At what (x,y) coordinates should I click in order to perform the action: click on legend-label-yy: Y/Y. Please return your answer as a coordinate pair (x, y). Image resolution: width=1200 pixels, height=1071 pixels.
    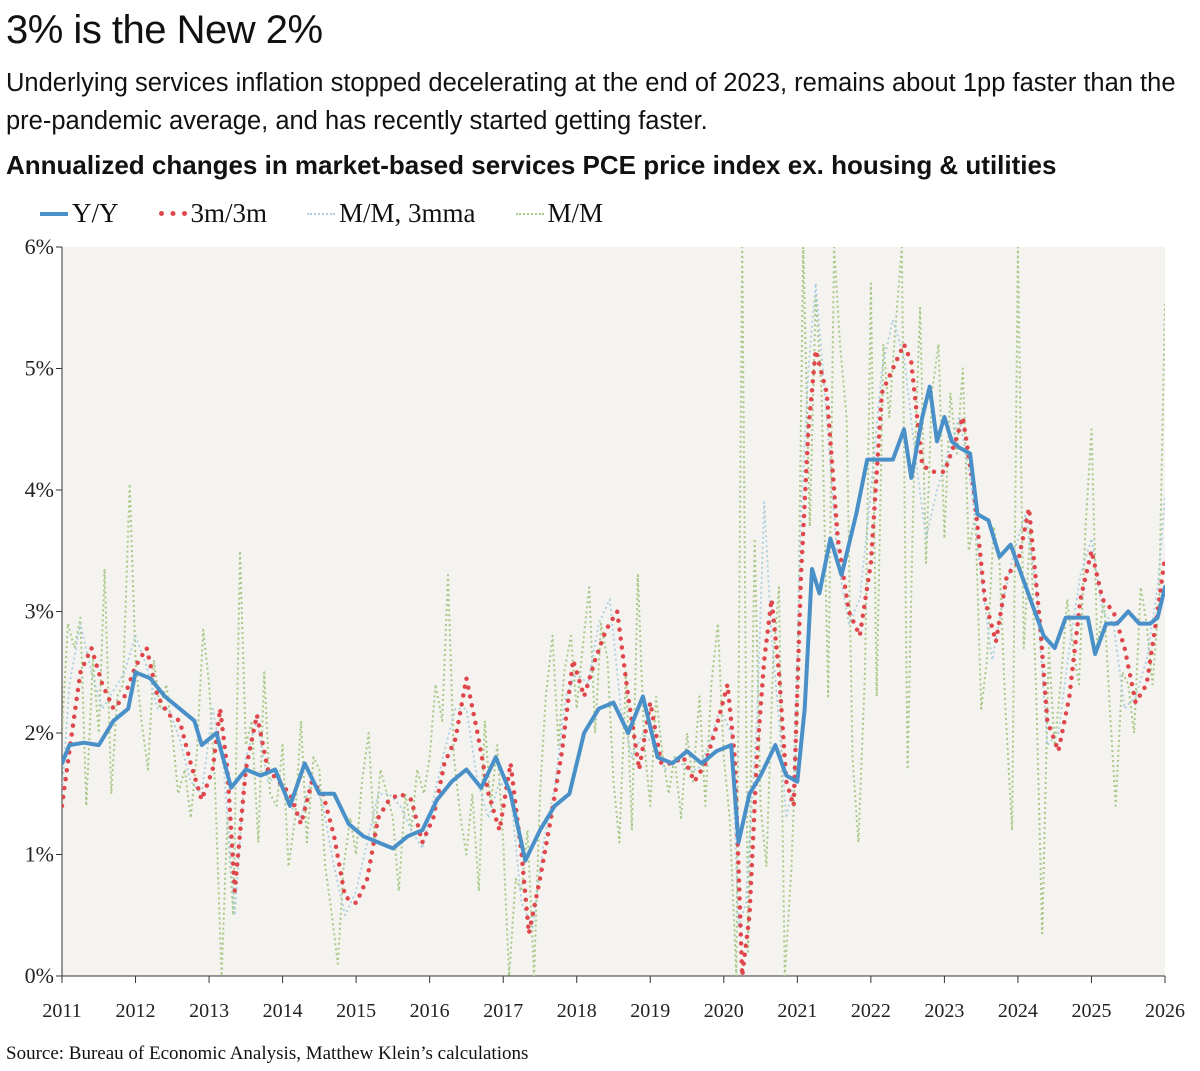
    Looking at the image, I should click on (95, 213).